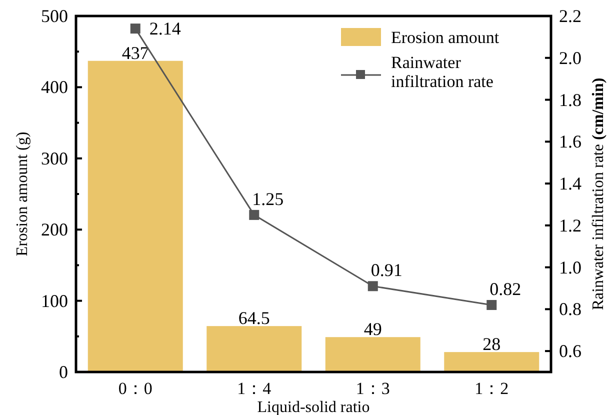 Image resolution: width=614 pixels, height=415 pixels. What do you see at coordinates (386, 270) in the screenshot?
I see `data-label: 0.91` at bounding box center [386, 270].